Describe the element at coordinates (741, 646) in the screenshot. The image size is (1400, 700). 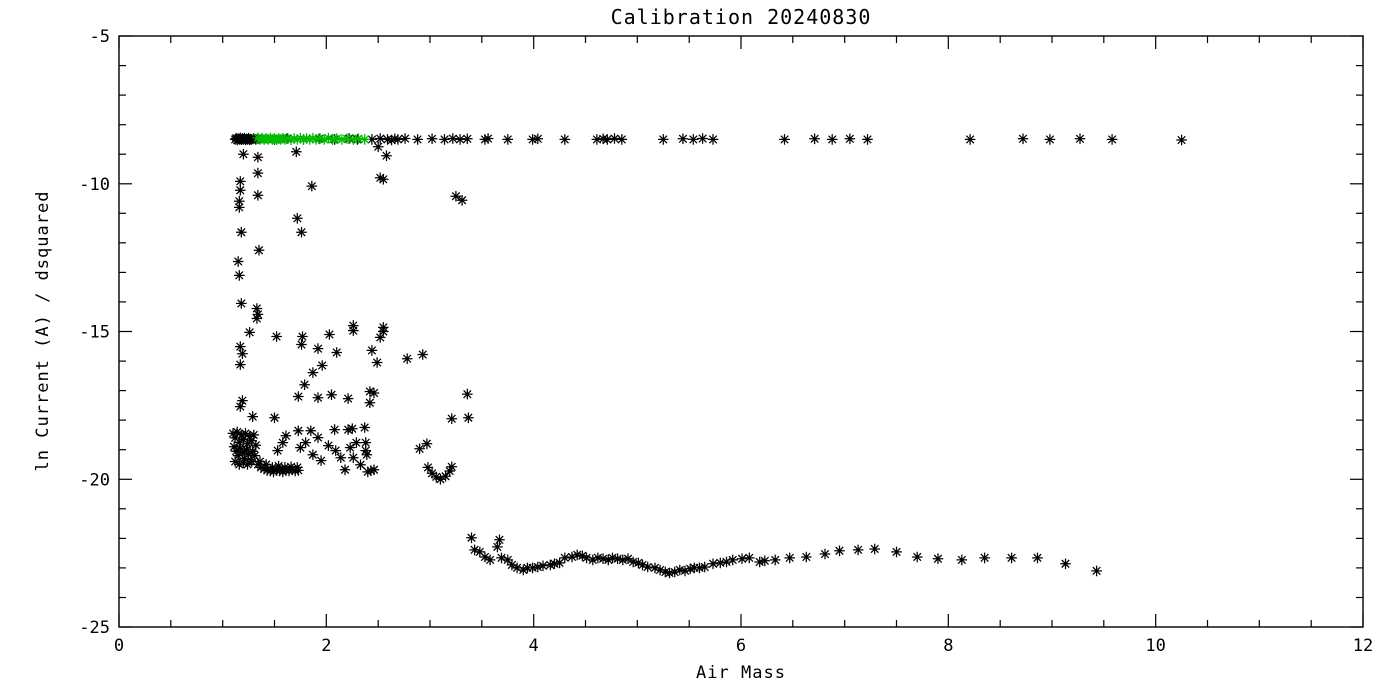
I see `x-tick-label: 6` at that location.